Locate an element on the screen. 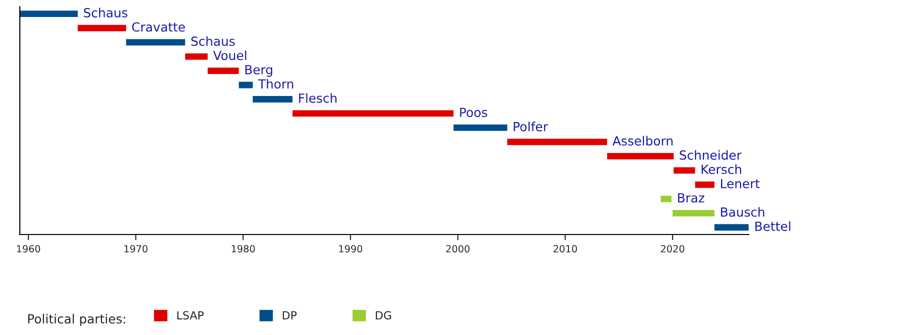  x-tick-label: 2020 is located at coordinates (672, 248).